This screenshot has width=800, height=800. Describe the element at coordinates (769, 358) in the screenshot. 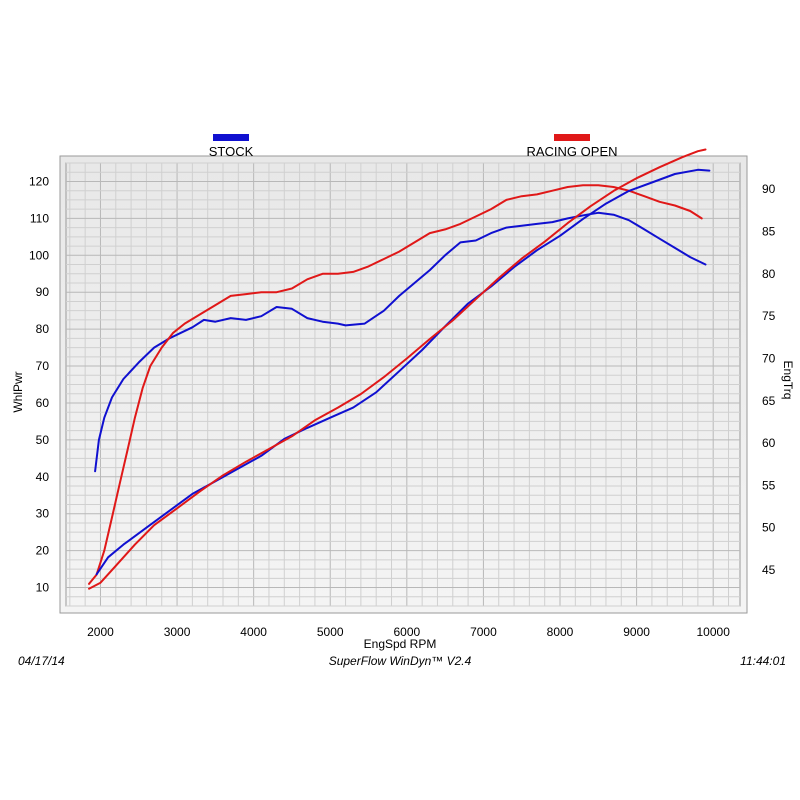

I see `y-right-tick-label: 70` at that location.